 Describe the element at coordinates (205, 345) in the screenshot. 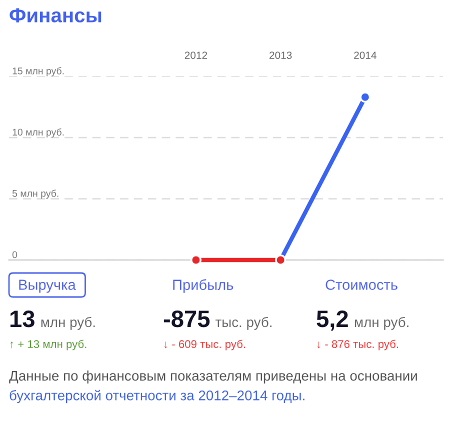

I see `text: ↓ - 609 тыс. руб.` at that location.